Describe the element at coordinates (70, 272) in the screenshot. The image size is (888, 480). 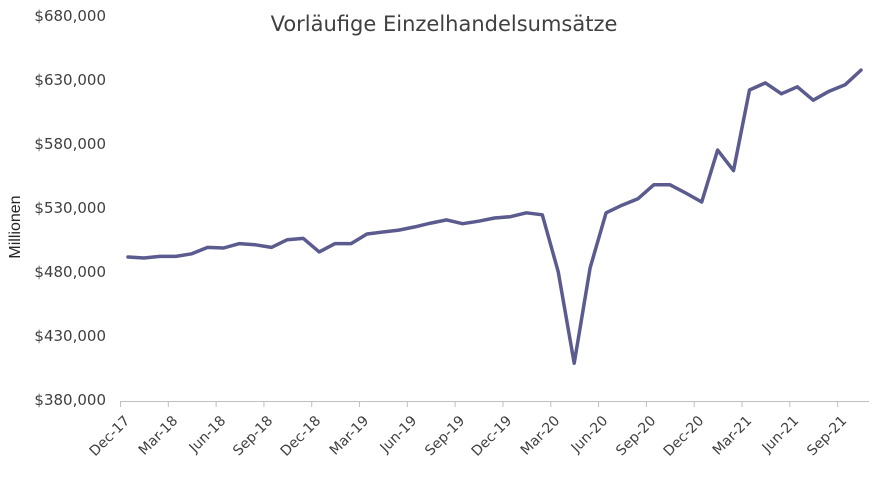
I see `y-tick-label: $480,000` at that location.